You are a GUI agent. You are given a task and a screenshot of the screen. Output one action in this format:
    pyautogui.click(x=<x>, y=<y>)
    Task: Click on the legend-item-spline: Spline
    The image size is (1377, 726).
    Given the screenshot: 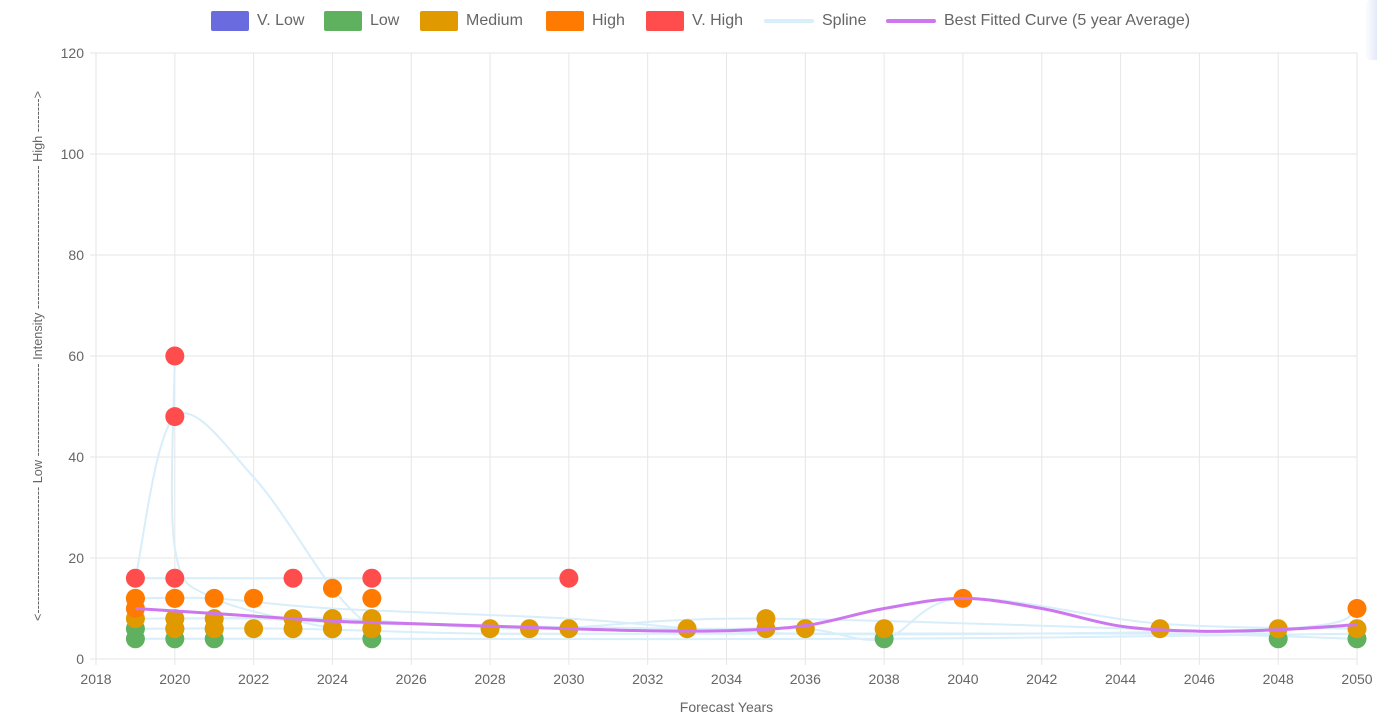 What is the action you would take?
    pyautogui.click(x=815, y=21)
    